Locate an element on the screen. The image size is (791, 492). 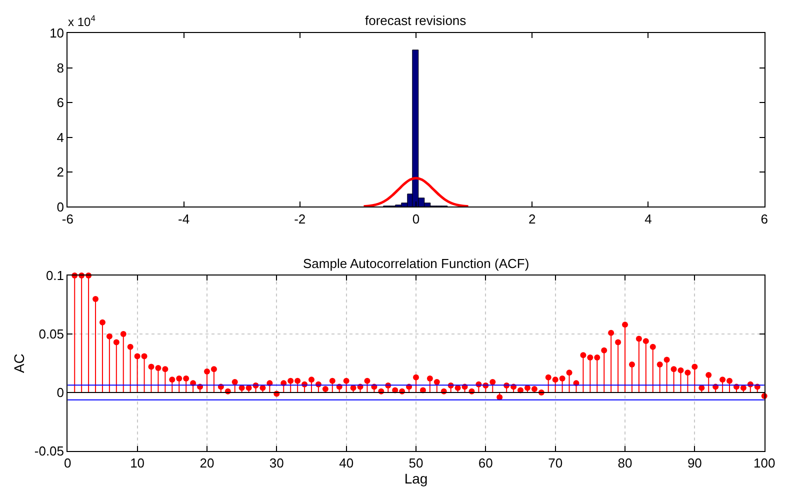
x-tick-label: 60 is located at coordinates (485, 463).